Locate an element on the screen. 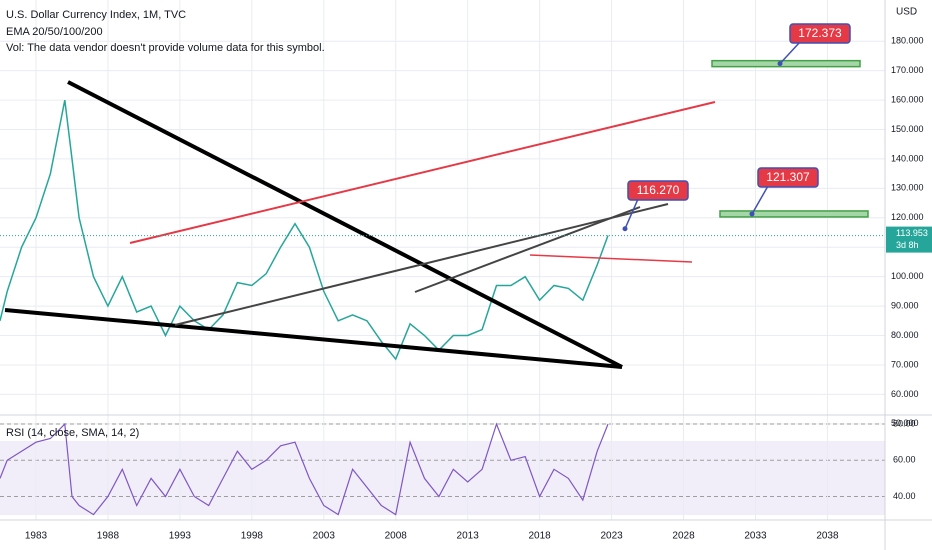  y-tick-label: 60.000 is located at coordinates (905, 394).